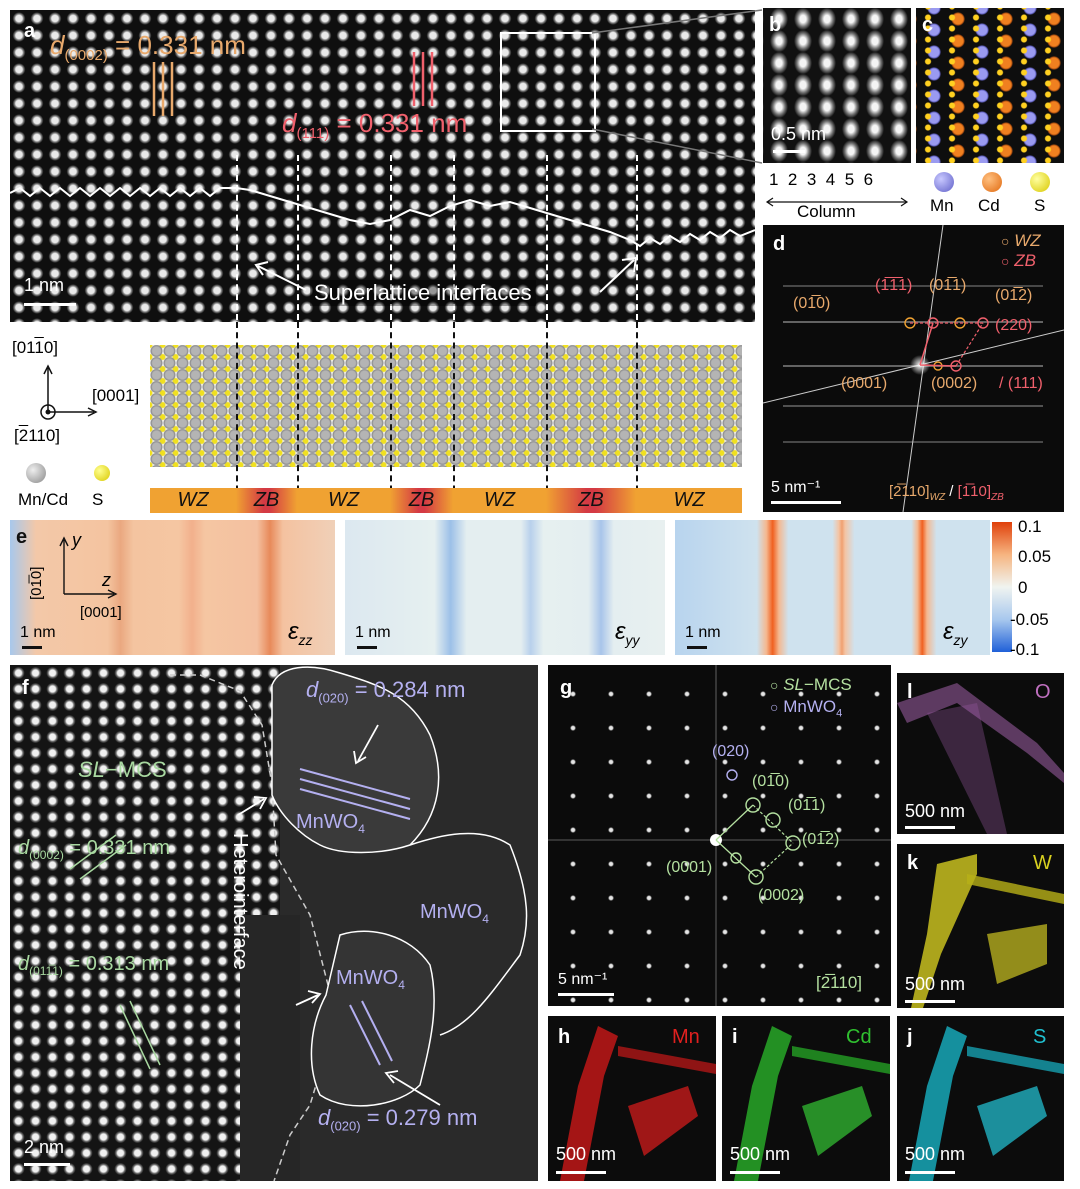 The height and width of the screenshot is (1189, 1080). I want to click on stack-zb-2: ZB, so click(421, 500).